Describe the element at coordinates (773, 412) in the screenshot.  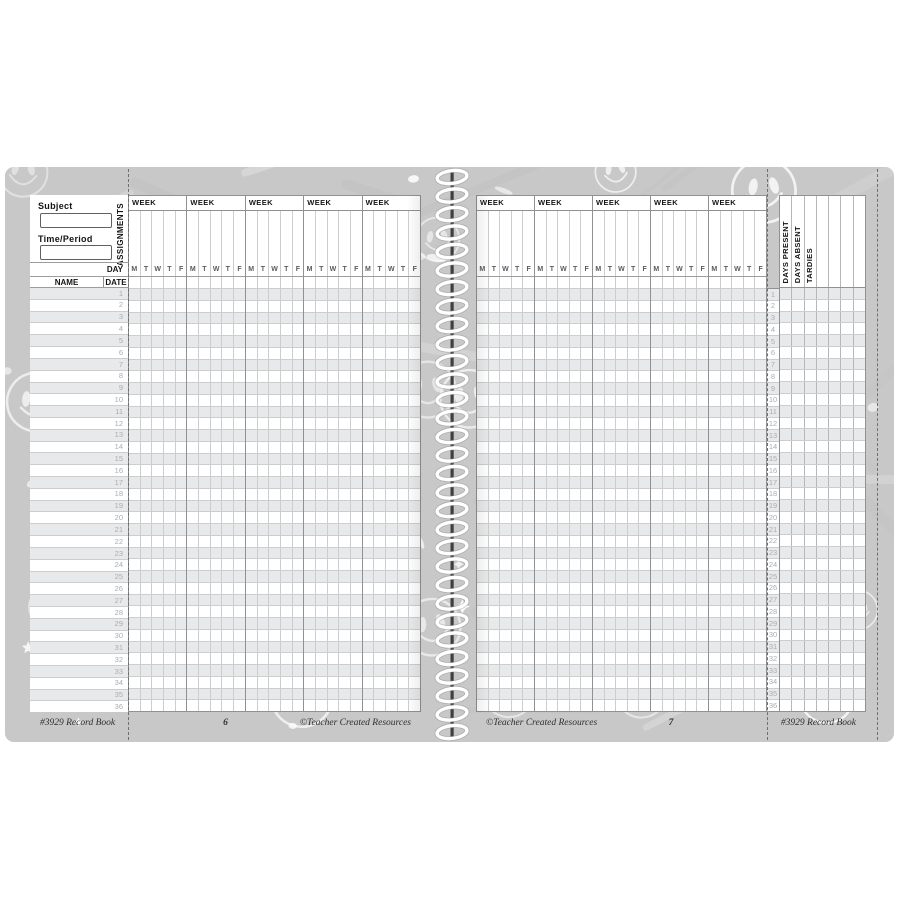
I see `student-row: 11` at that location.